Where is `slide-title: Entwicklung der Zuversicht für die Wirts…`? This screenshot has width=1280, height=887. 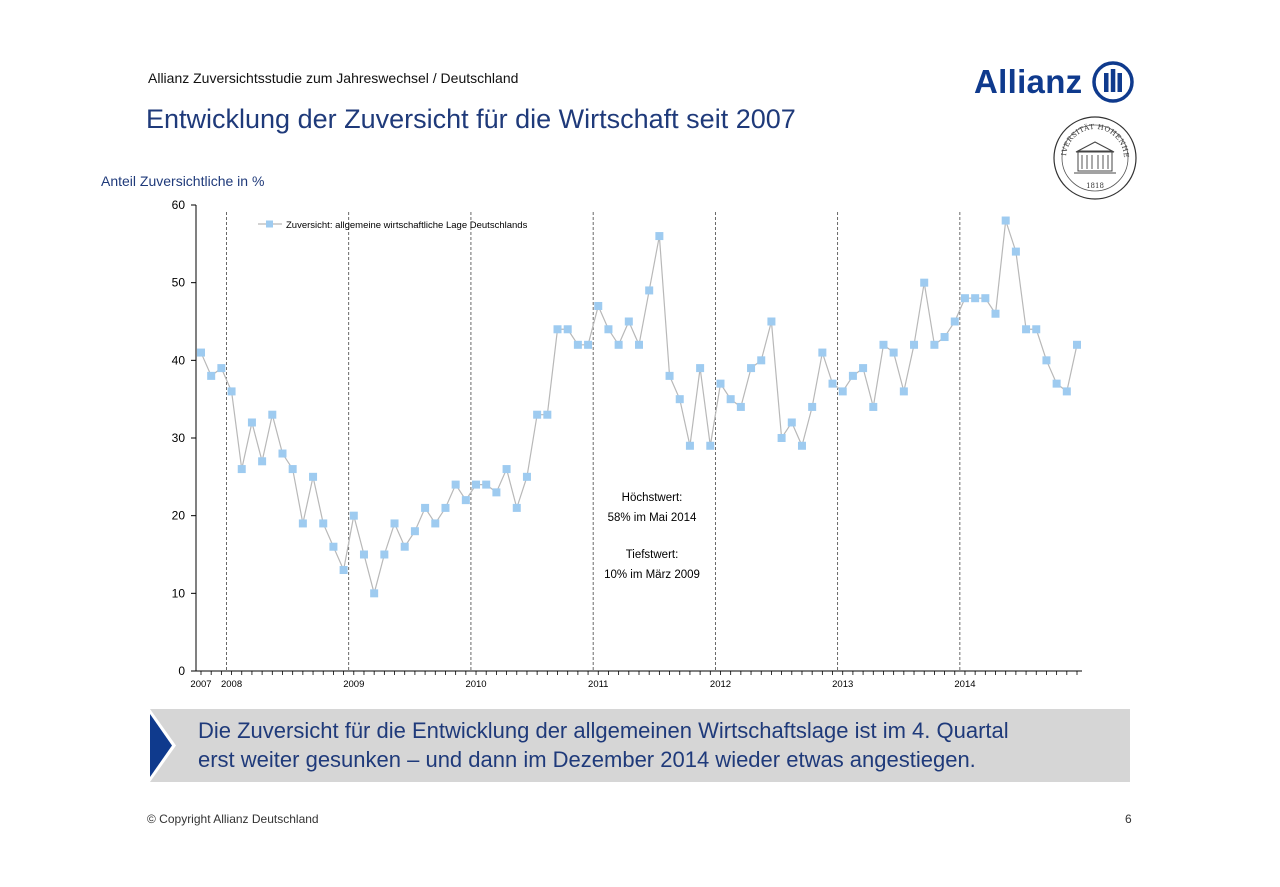 slide-title: Entwicklung der Zuversicht für die Wirts… is located at coordinates (471, 119).